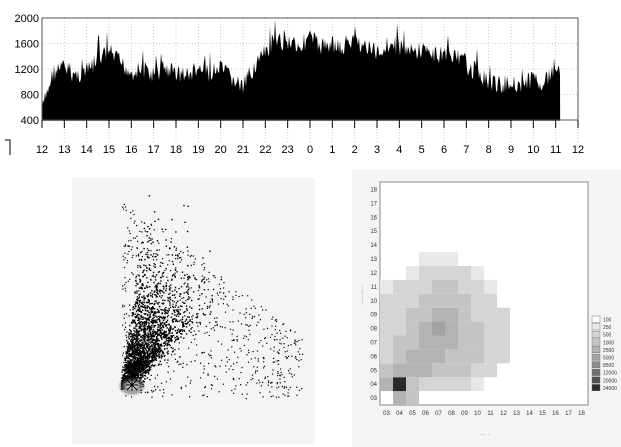 The image size is (621, 447). Describe the element at coordinates (578, 150) in the screenshot. I see `x-tick-label: 12` at that location.